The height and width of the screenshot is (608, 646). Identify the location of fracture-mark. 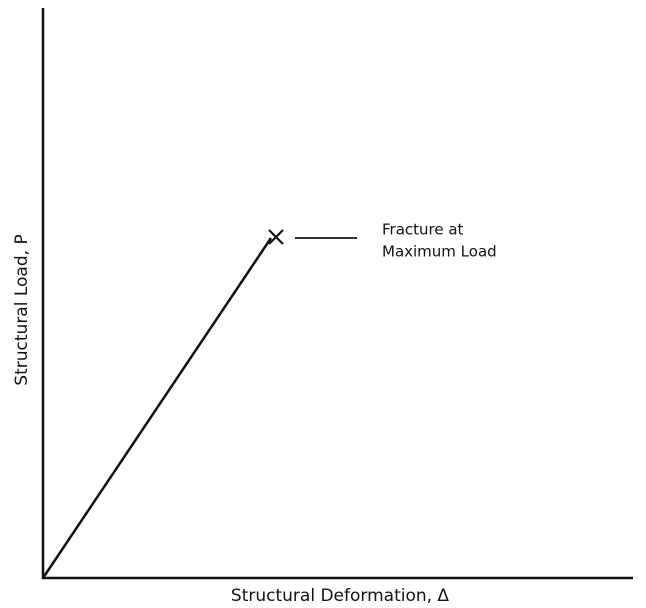
(276, 237).